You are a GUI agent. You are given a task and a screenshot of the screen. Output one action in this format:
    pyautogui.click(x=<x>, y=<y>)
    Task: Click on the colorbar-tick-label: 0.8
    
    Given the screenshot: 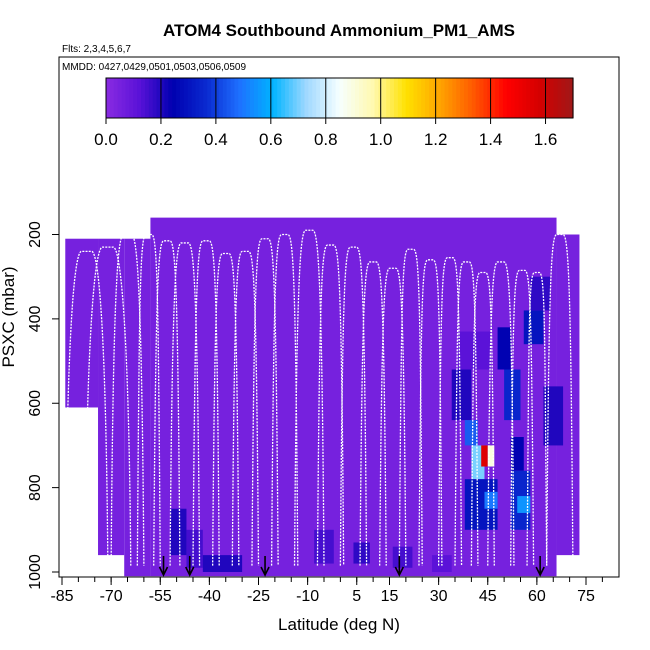 What is the action you would take?
    pyautogui.click(x=326, y=139)
    